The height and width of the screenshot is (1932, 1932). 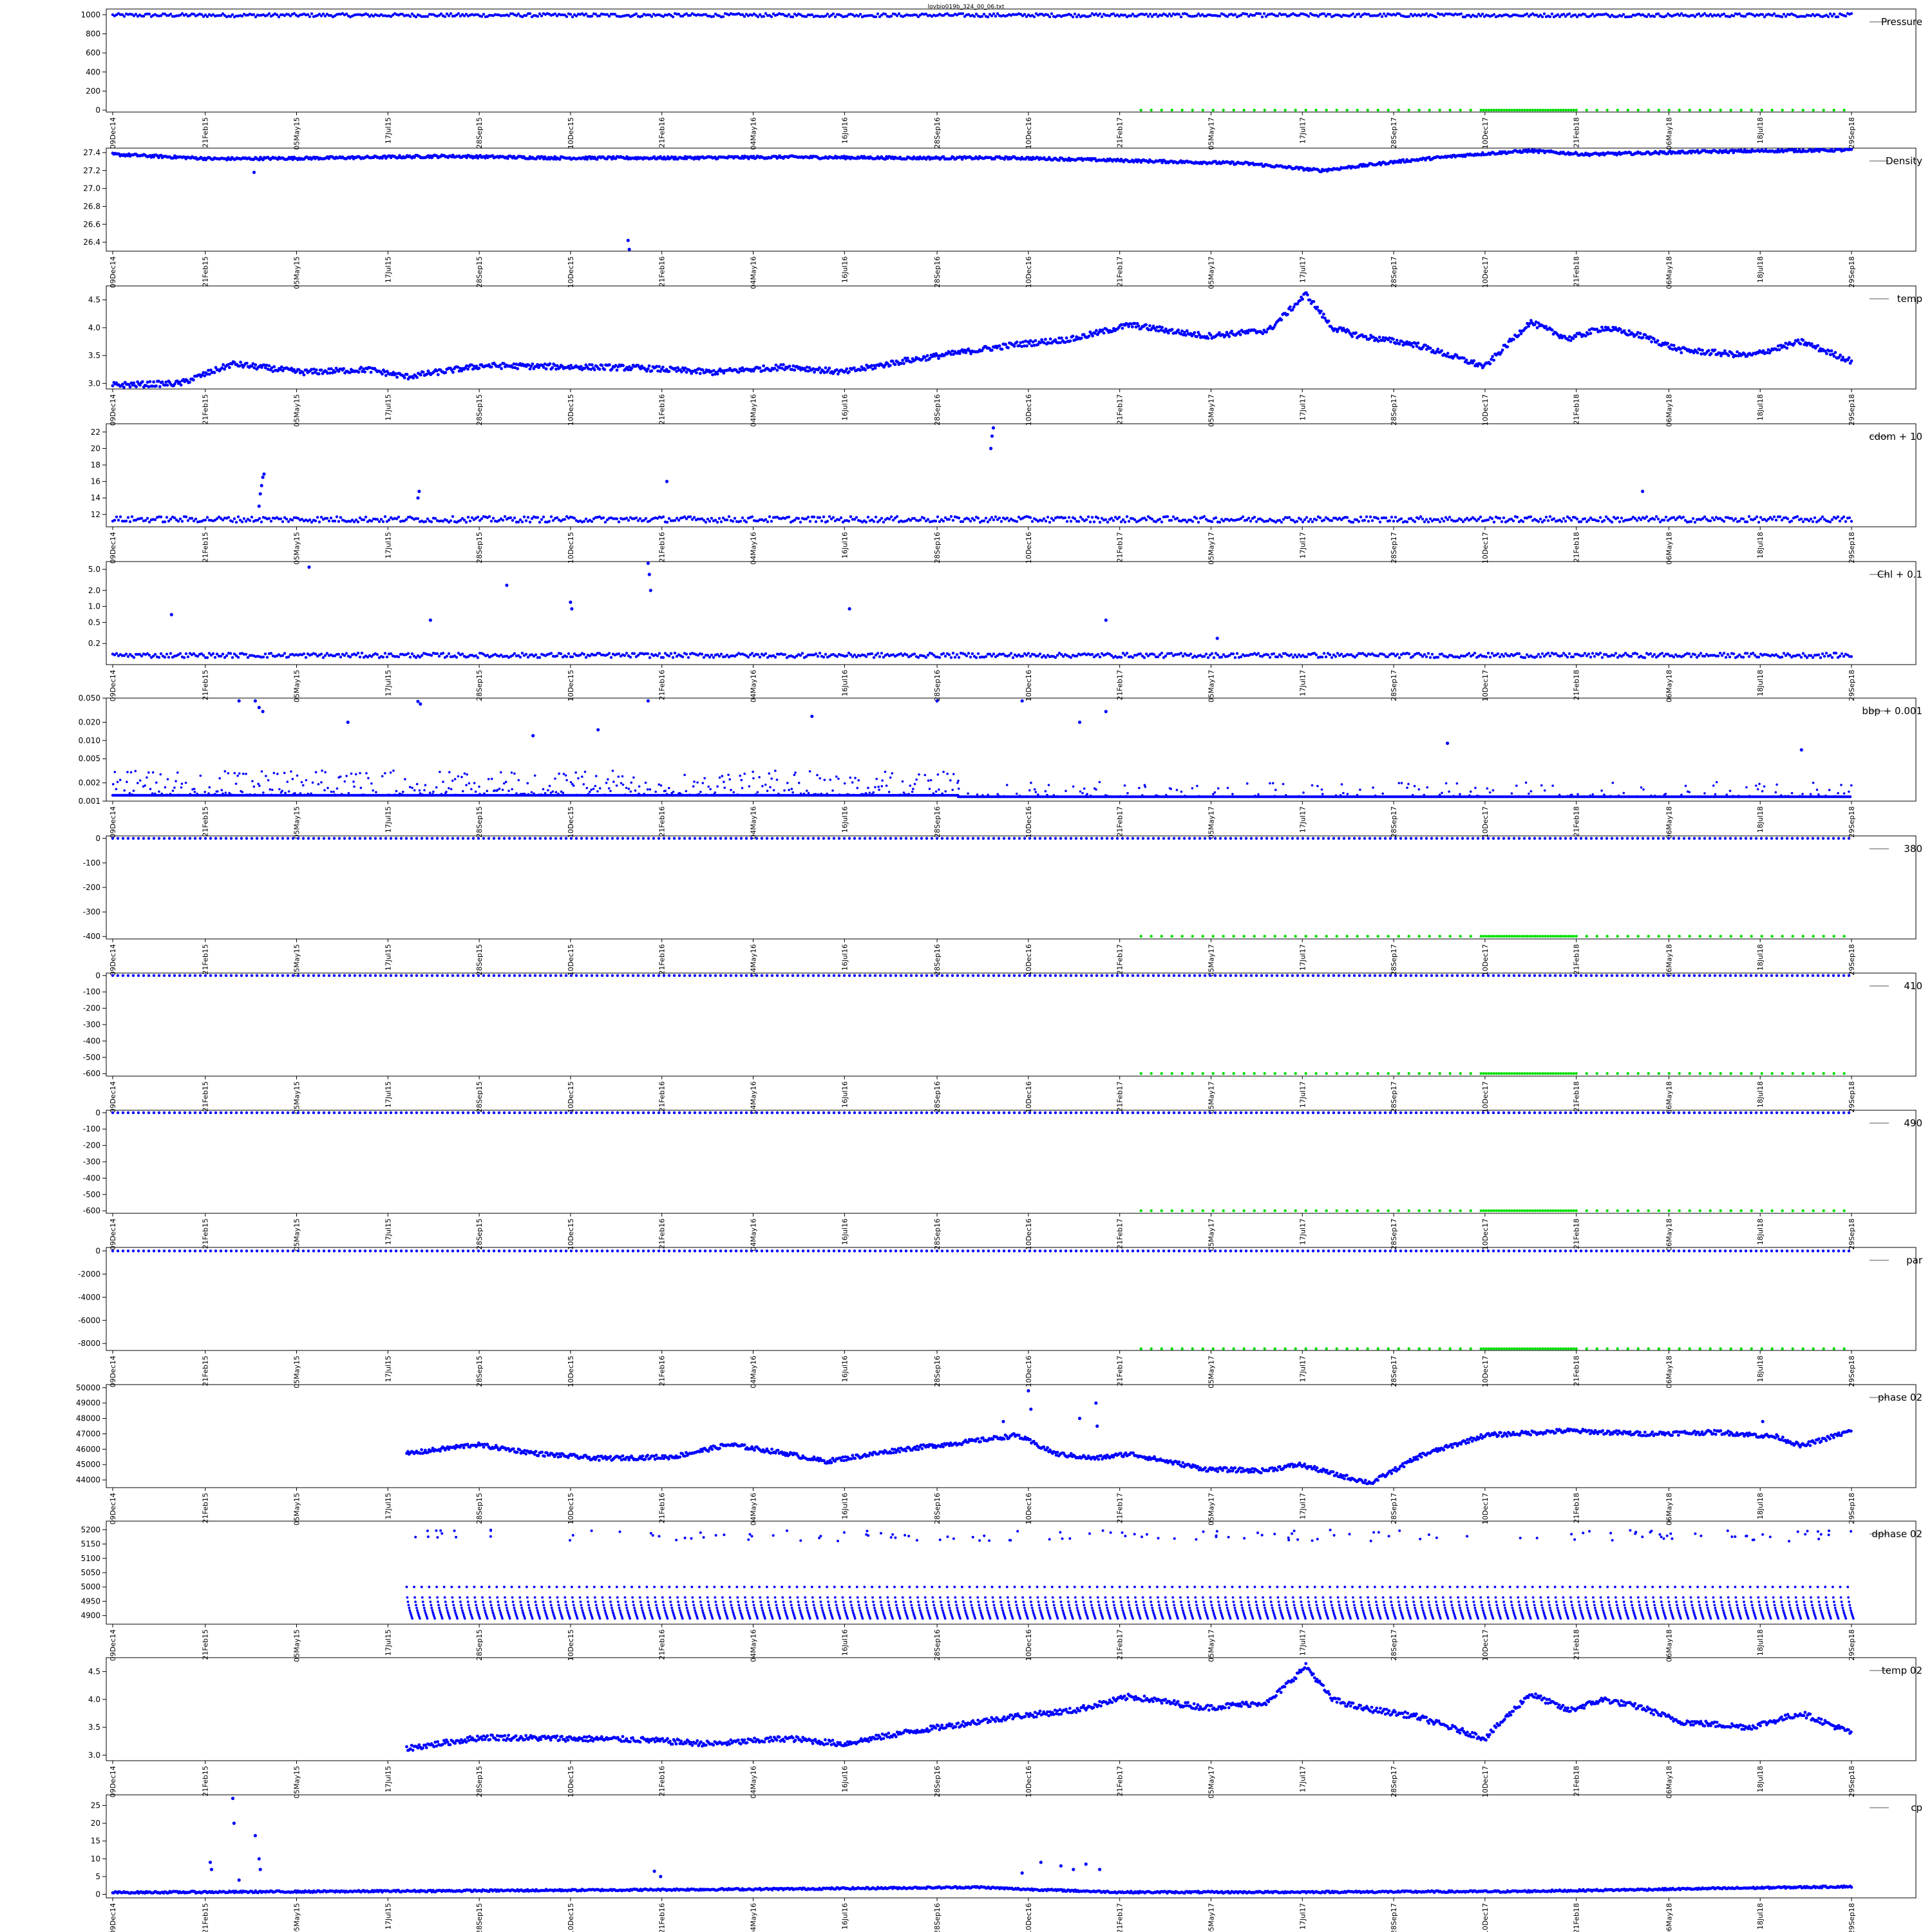 What do you see at coordinates (206, 132) in the screenshot?
I see `x-tick-label: 21Feb15` at bounding box center [206, 132].